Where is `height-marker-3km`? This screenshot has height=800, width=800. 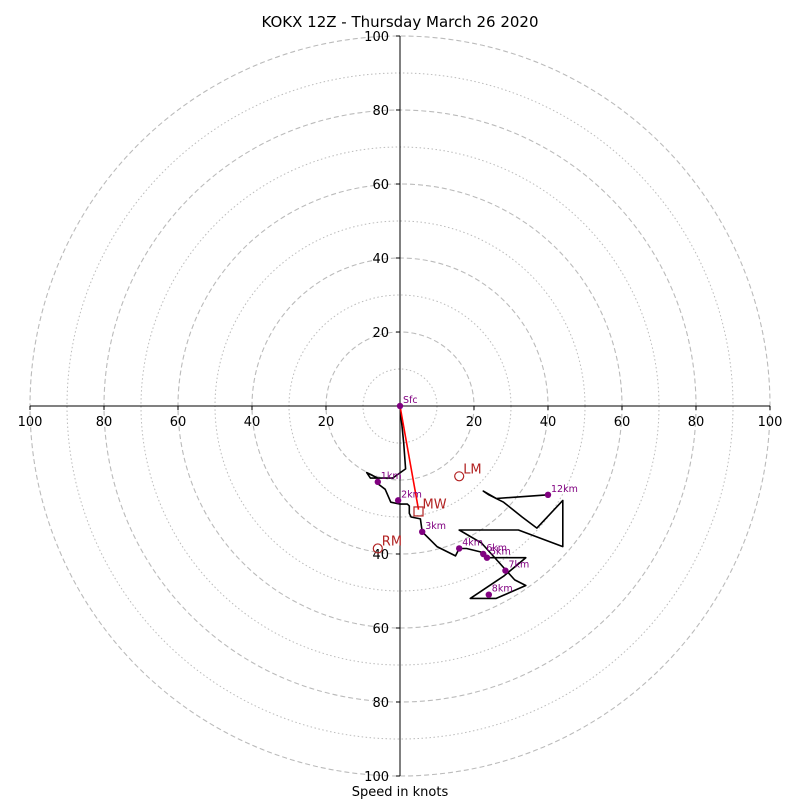 height-marker-3km is located at coordinates (422, 531).